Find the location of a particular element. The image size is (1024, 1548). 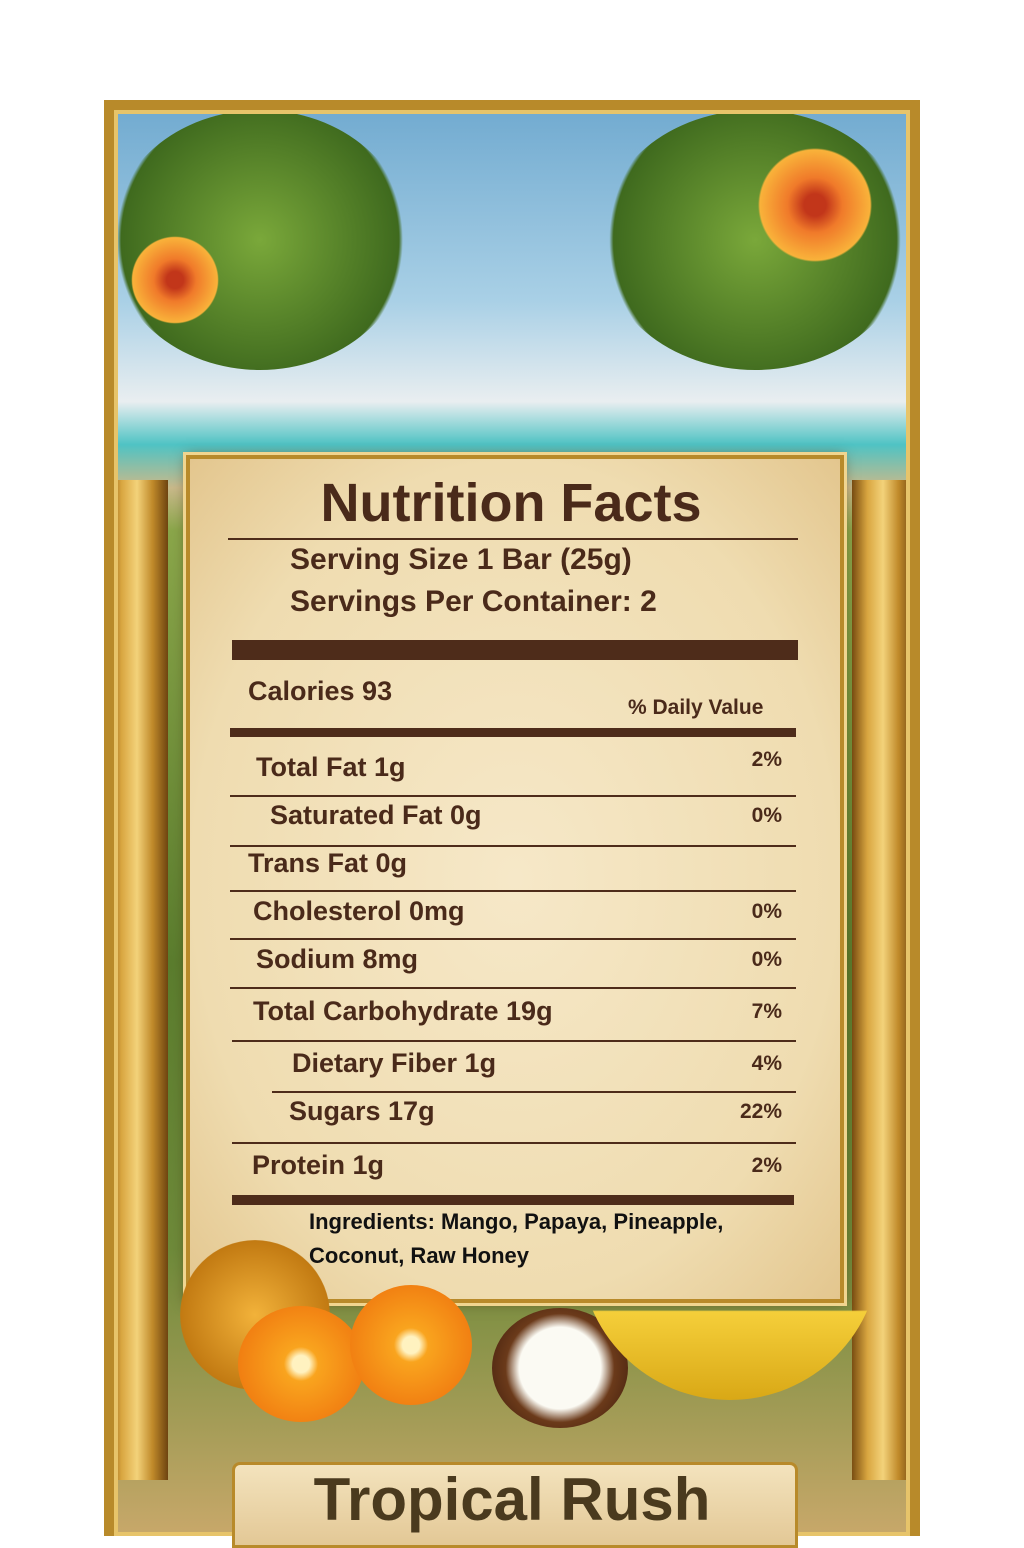

nutrient-row: Dietary Fiber 1g 4% is located at coordinates (537, 1063).